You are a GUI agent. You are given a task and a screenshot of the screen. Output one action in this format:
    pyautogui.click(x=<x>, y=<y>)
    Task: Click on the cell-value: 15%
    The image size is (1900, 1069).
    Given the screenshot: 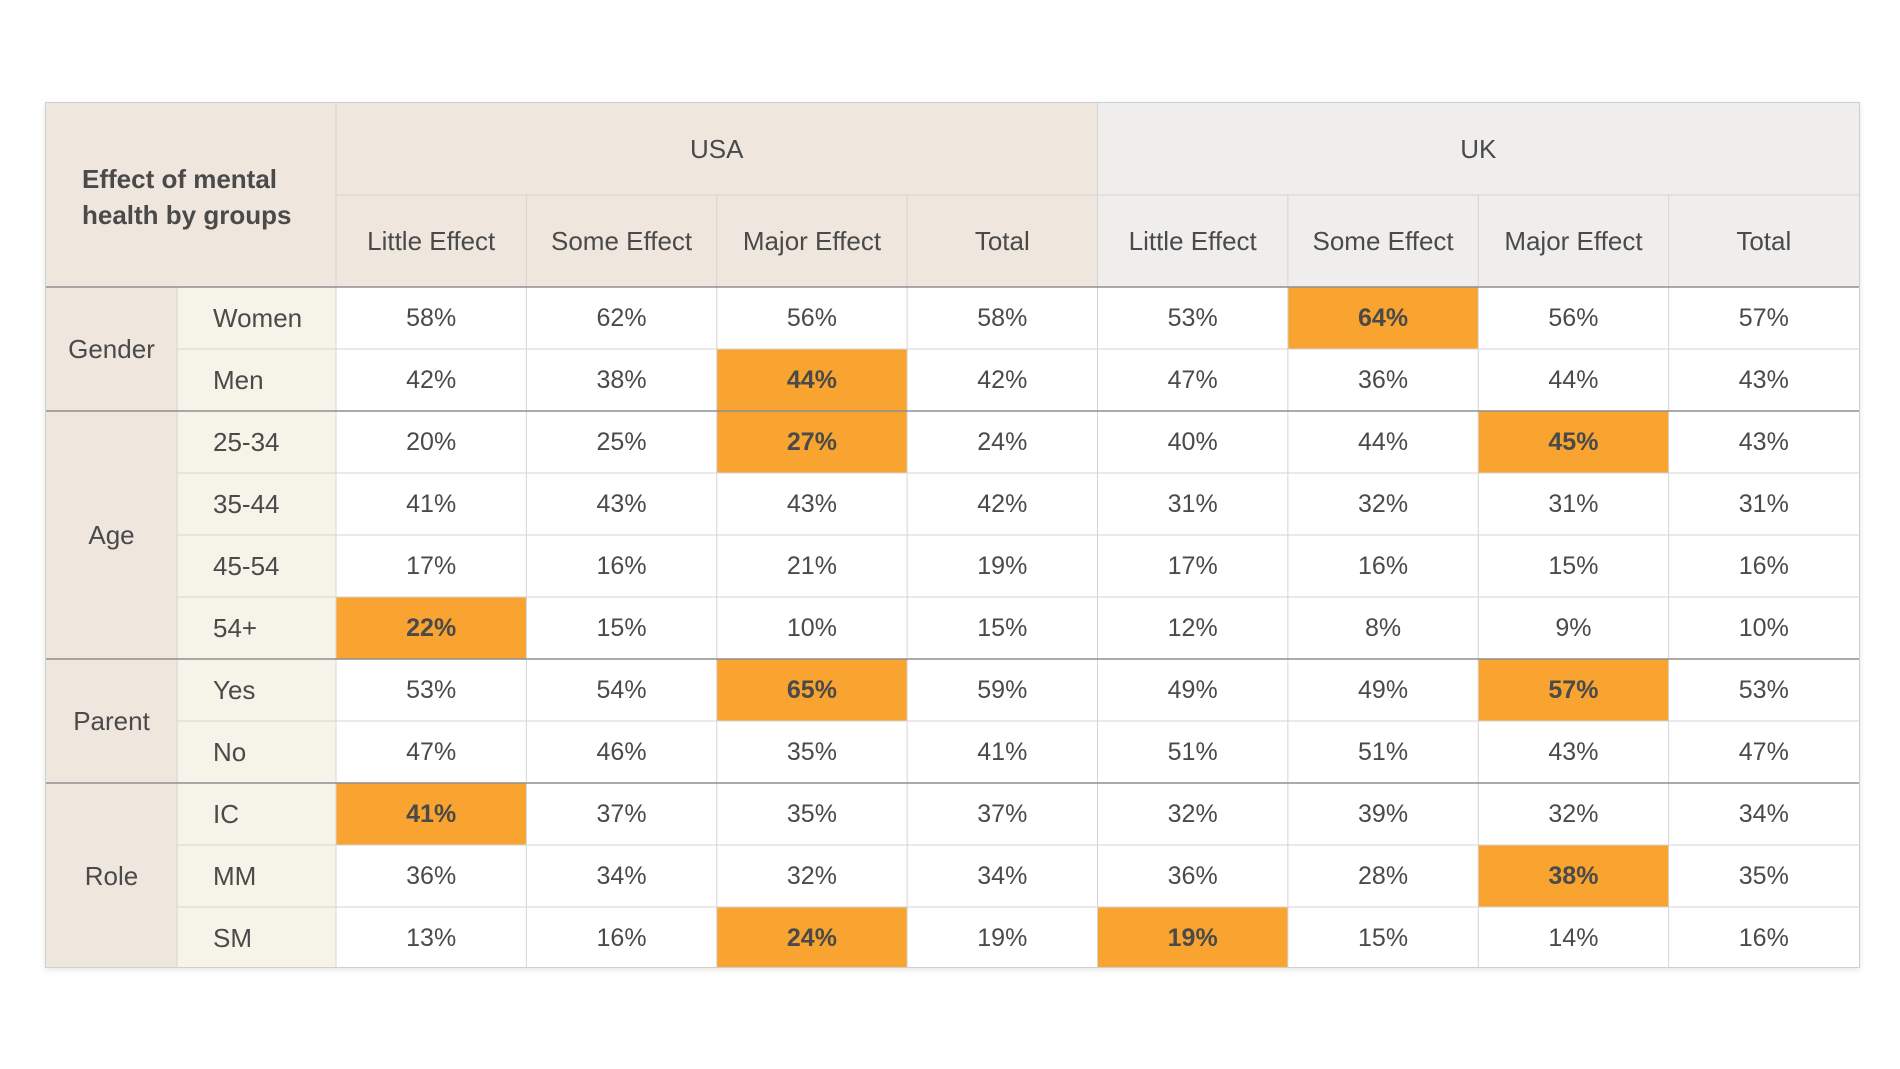 What is the action you would take?
    pyautogui.click(x=622, y=628)
    